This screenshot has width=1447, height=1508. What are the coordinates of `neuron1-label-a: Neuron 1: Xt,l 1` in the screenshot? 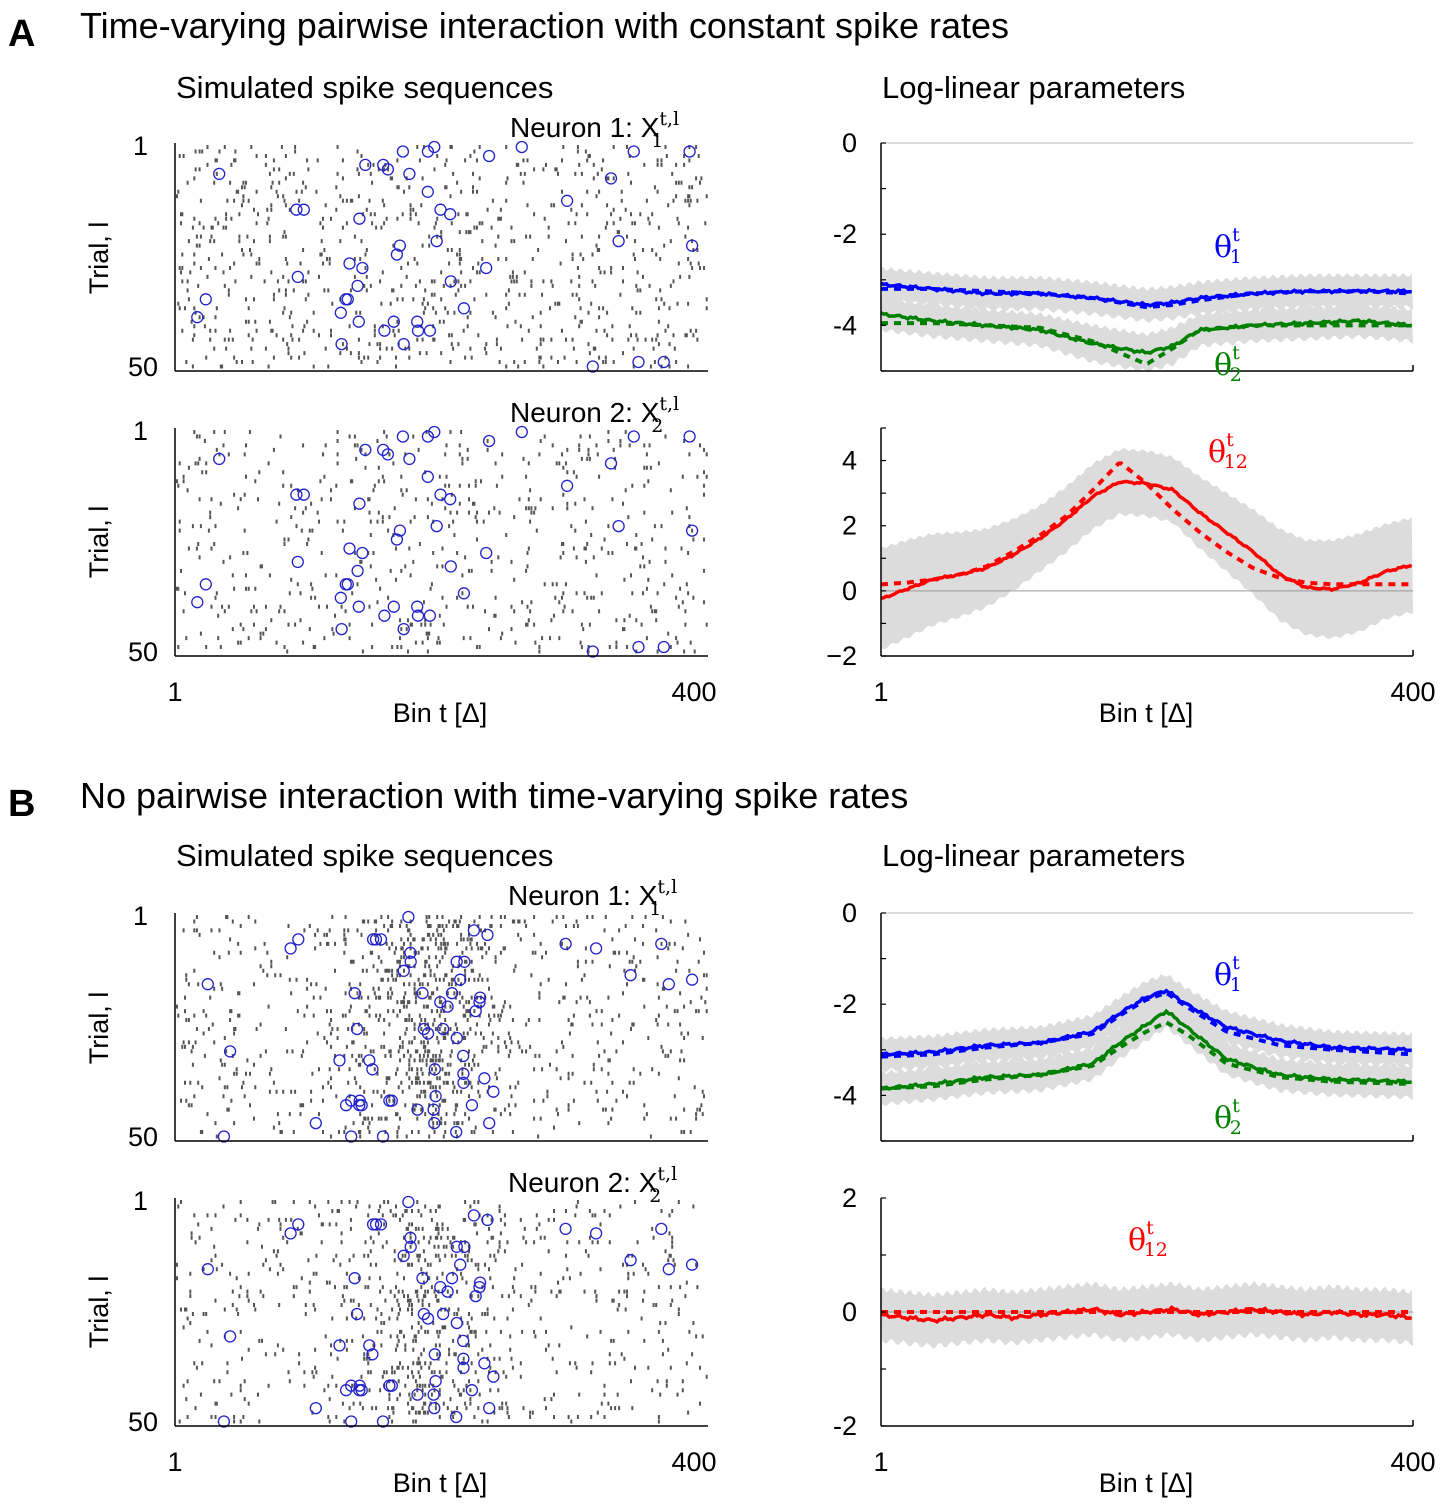 It's located at (594, 130).